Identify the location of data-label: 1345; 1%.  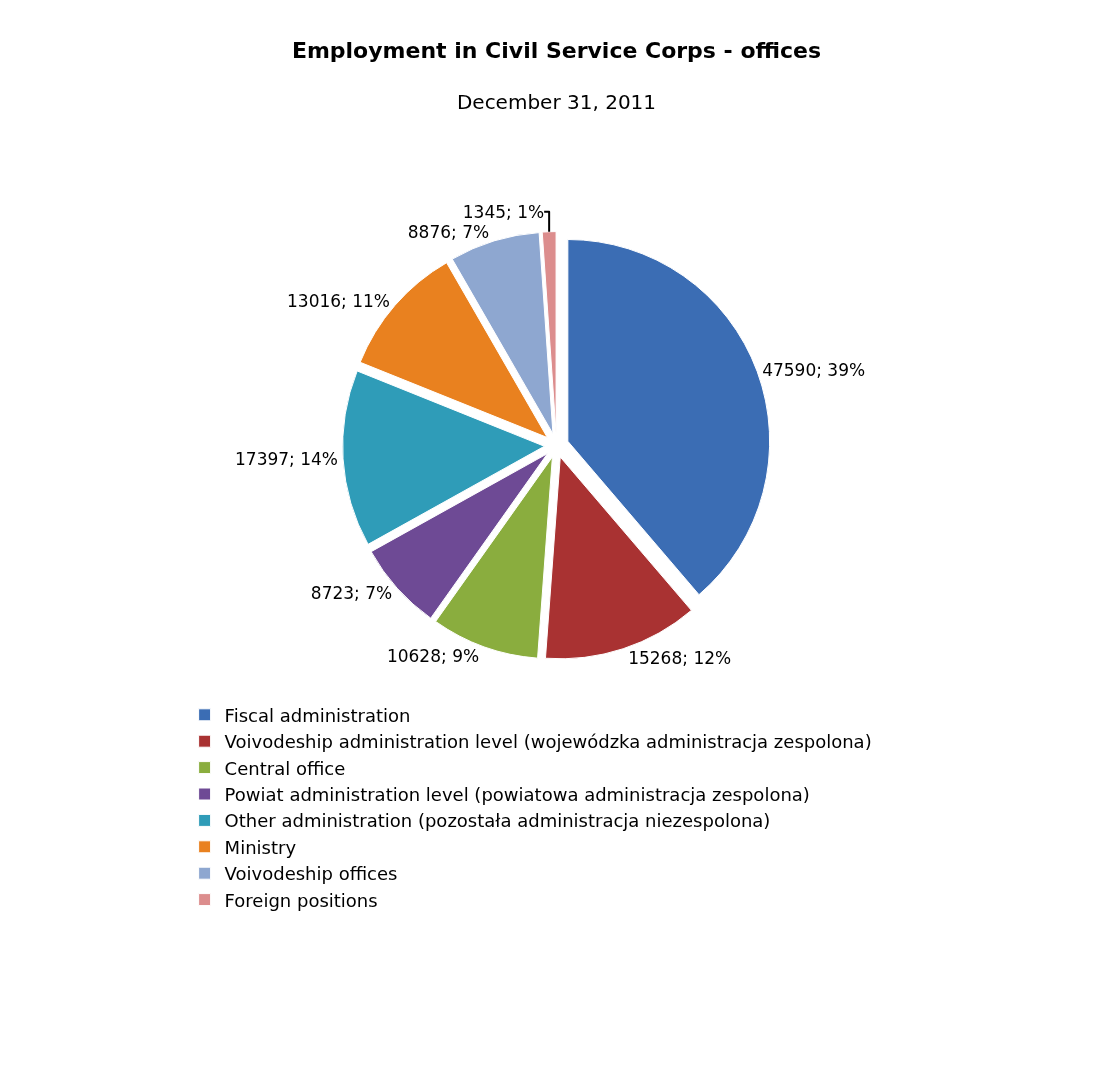
(503, 211).